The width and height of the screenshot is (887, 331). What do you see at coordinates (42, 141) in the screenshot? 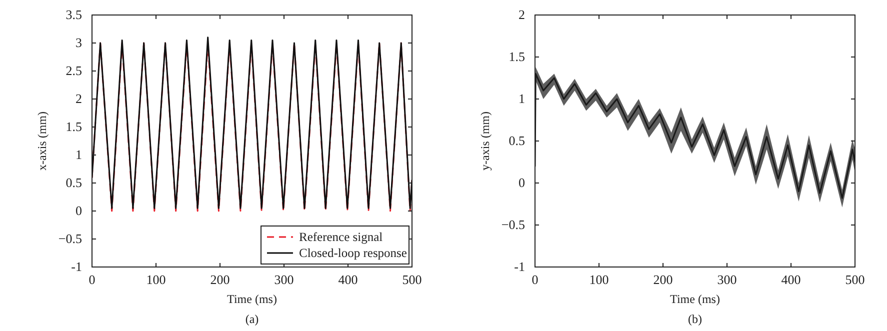
I see `y-axis-title: x-axis (mm)` at bounding box center [42, 141].